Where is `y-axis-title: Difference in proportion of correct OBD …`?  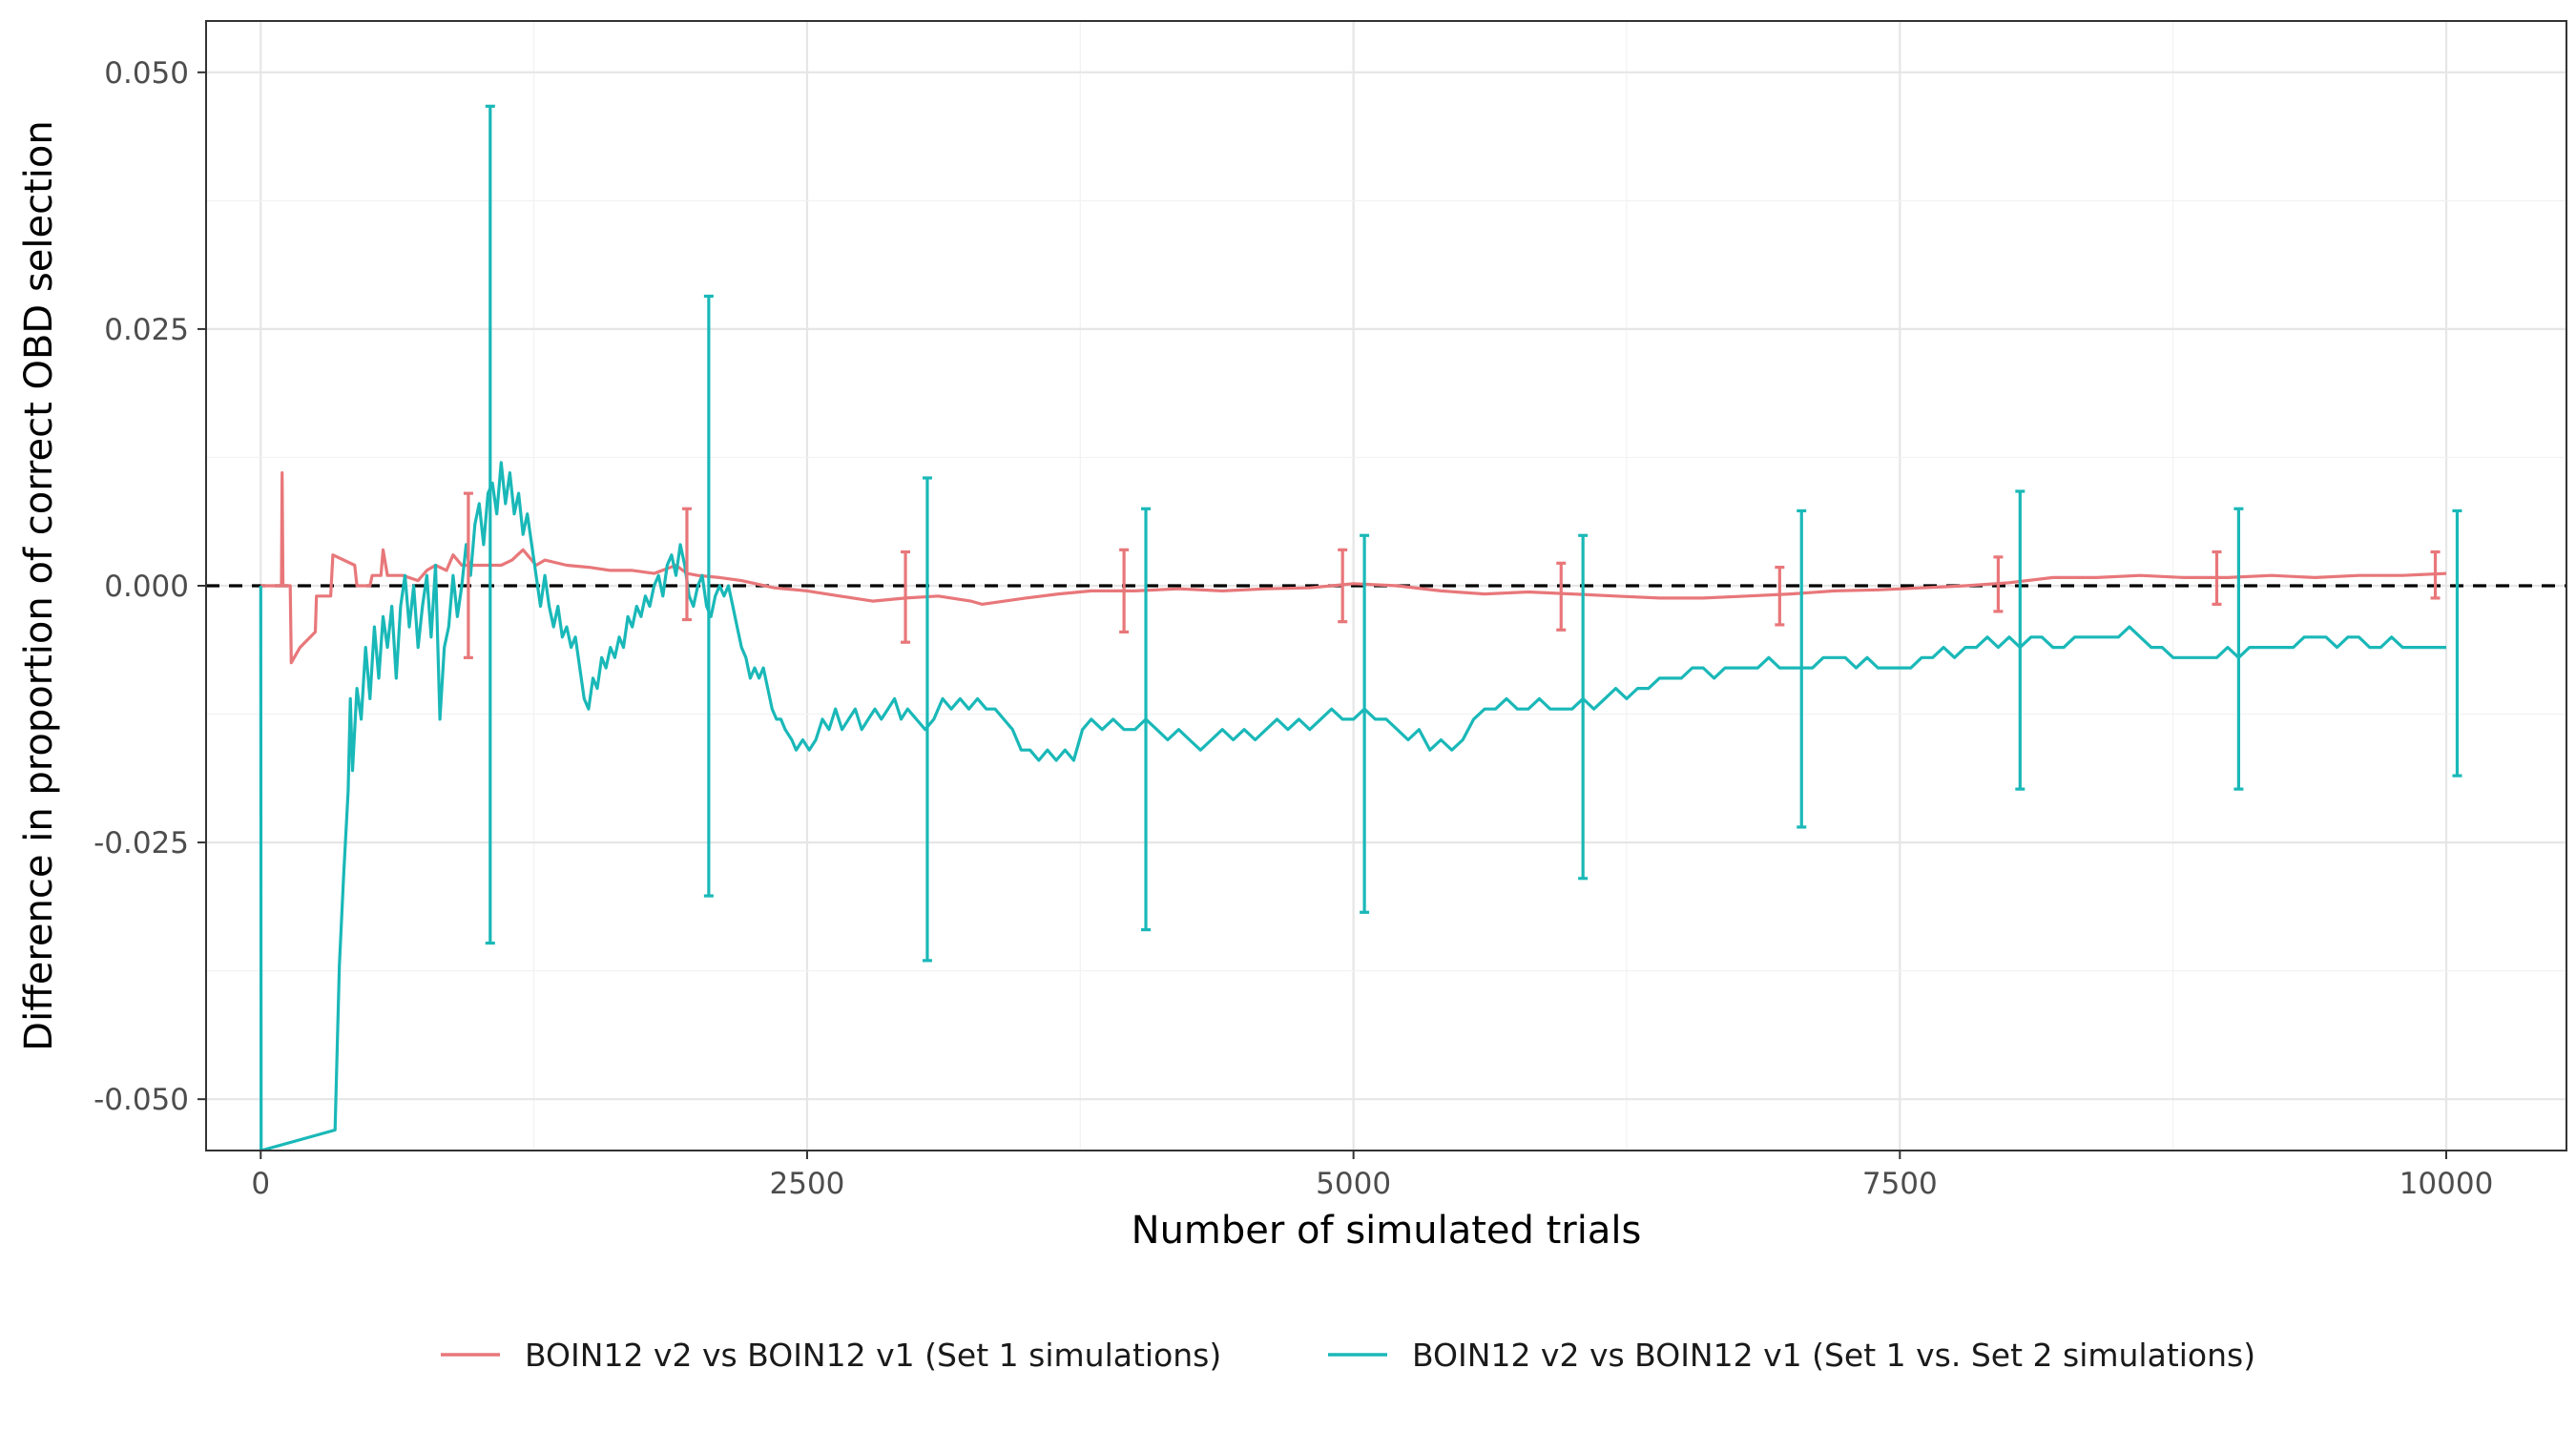
y-axis-title: Difference in proportion of correct OBD … is located at coordinates (39, 585).